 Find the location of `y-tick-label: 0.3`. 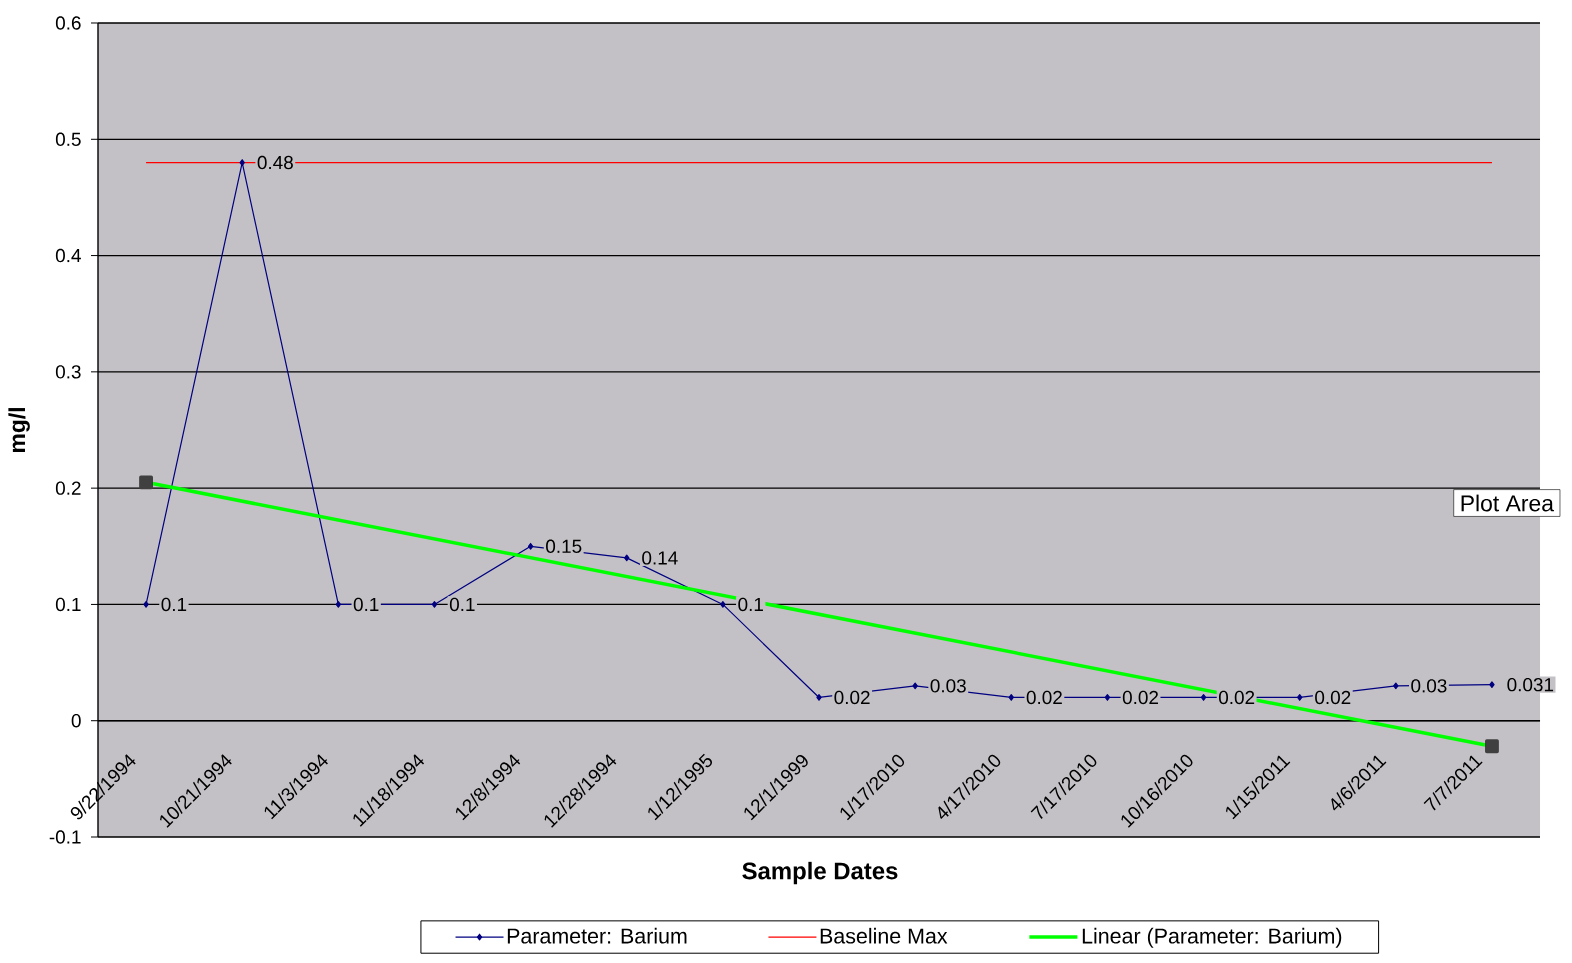

y-tick-label: 0.3 is located at coordinates (68, 372).